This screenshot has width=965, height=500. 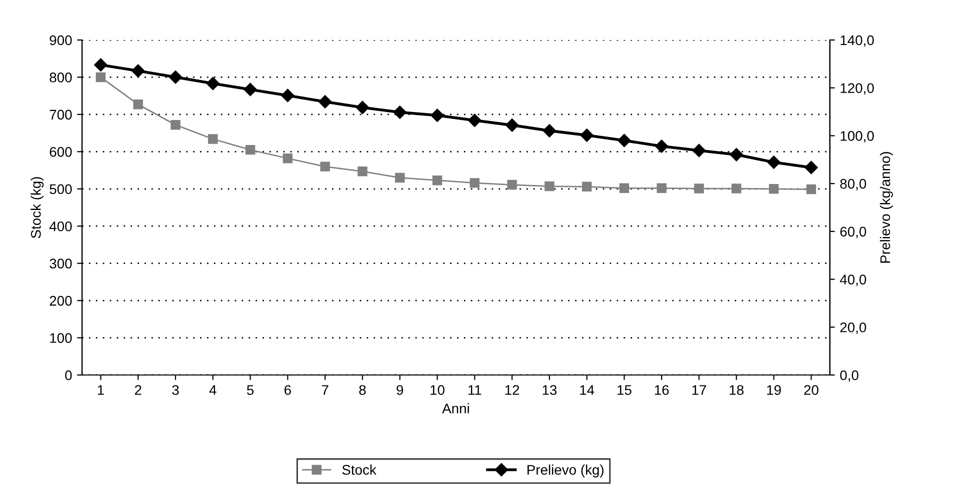 I want to click on y2-tick-label: 40,0, so click(x=853, y=280).